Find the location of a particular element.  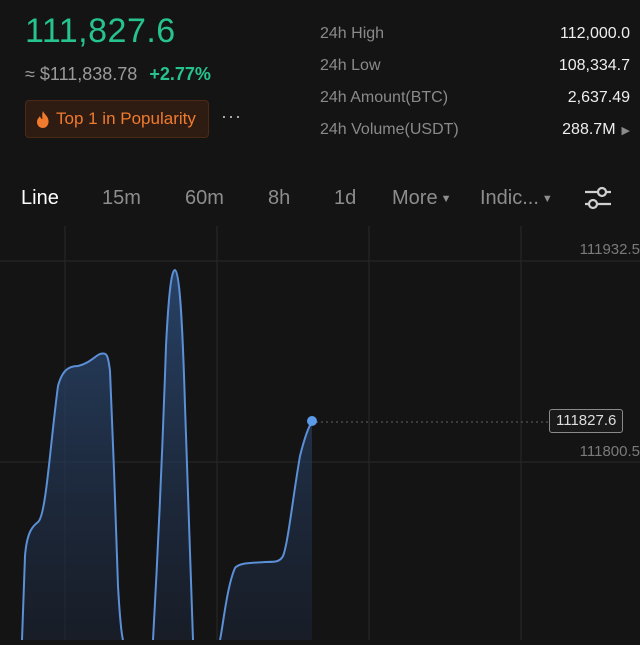

sliders-icon is located at coordinates (598, 198).